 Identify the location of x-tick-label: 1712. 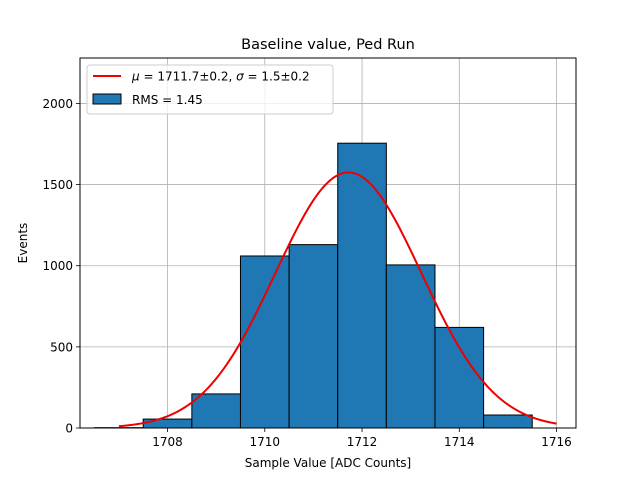
(362, 442).